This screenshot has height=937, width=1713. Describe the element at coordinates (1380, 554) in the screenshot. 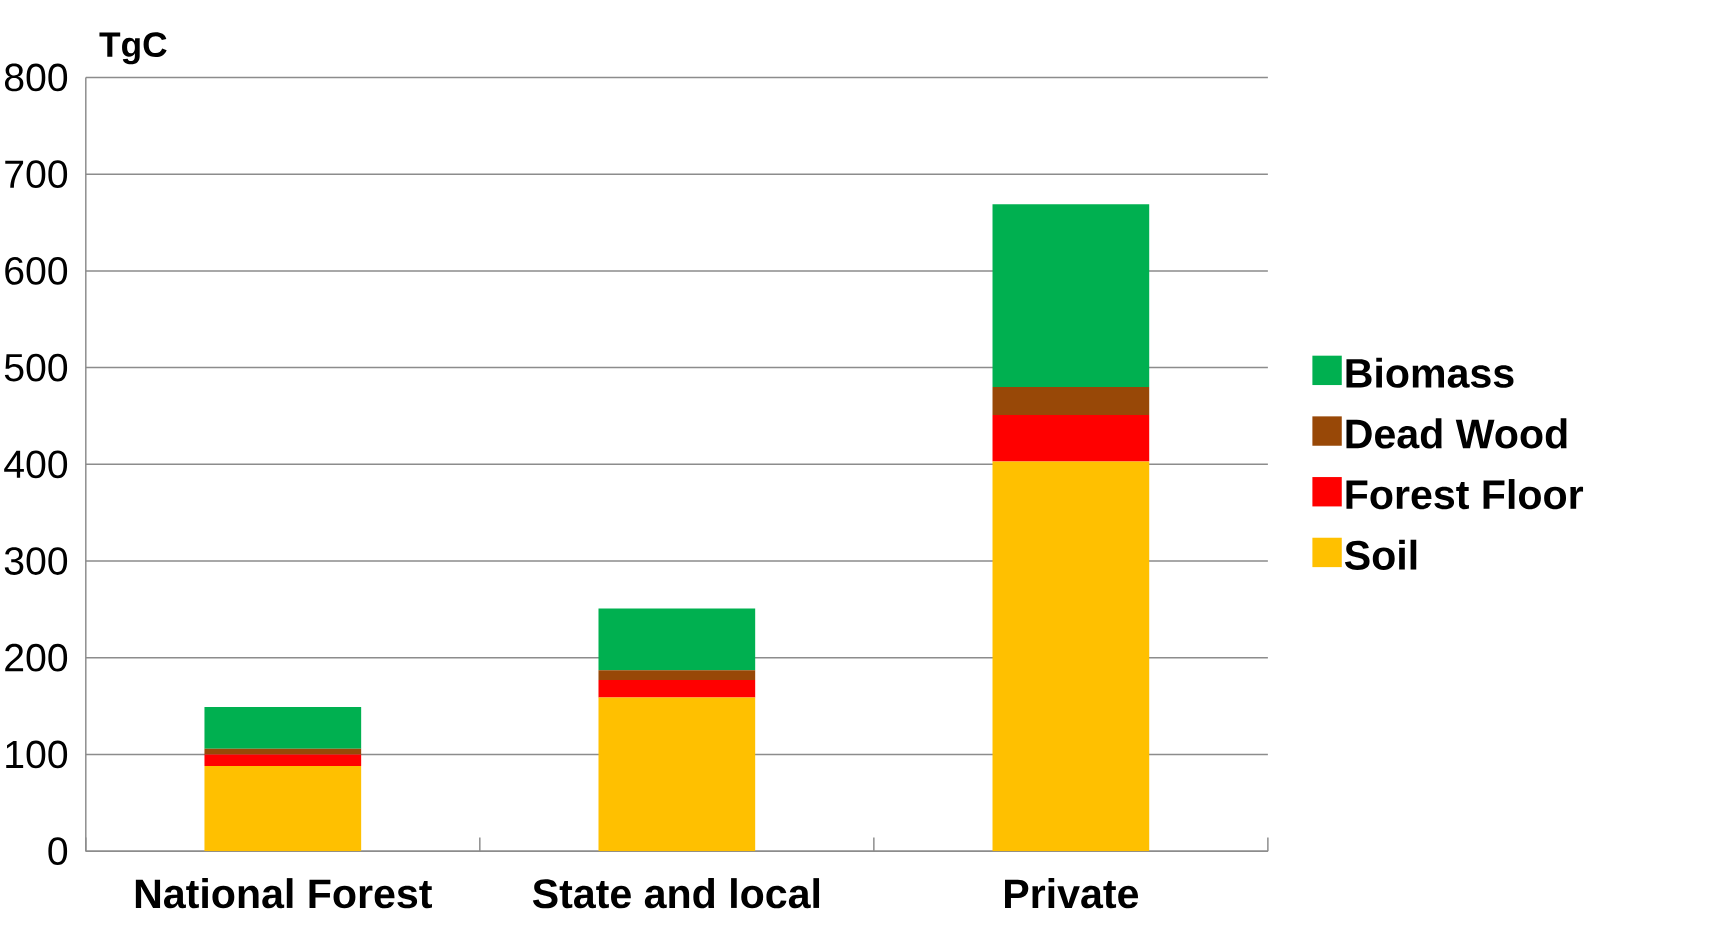

I see `legend-label: Soil` at that location.